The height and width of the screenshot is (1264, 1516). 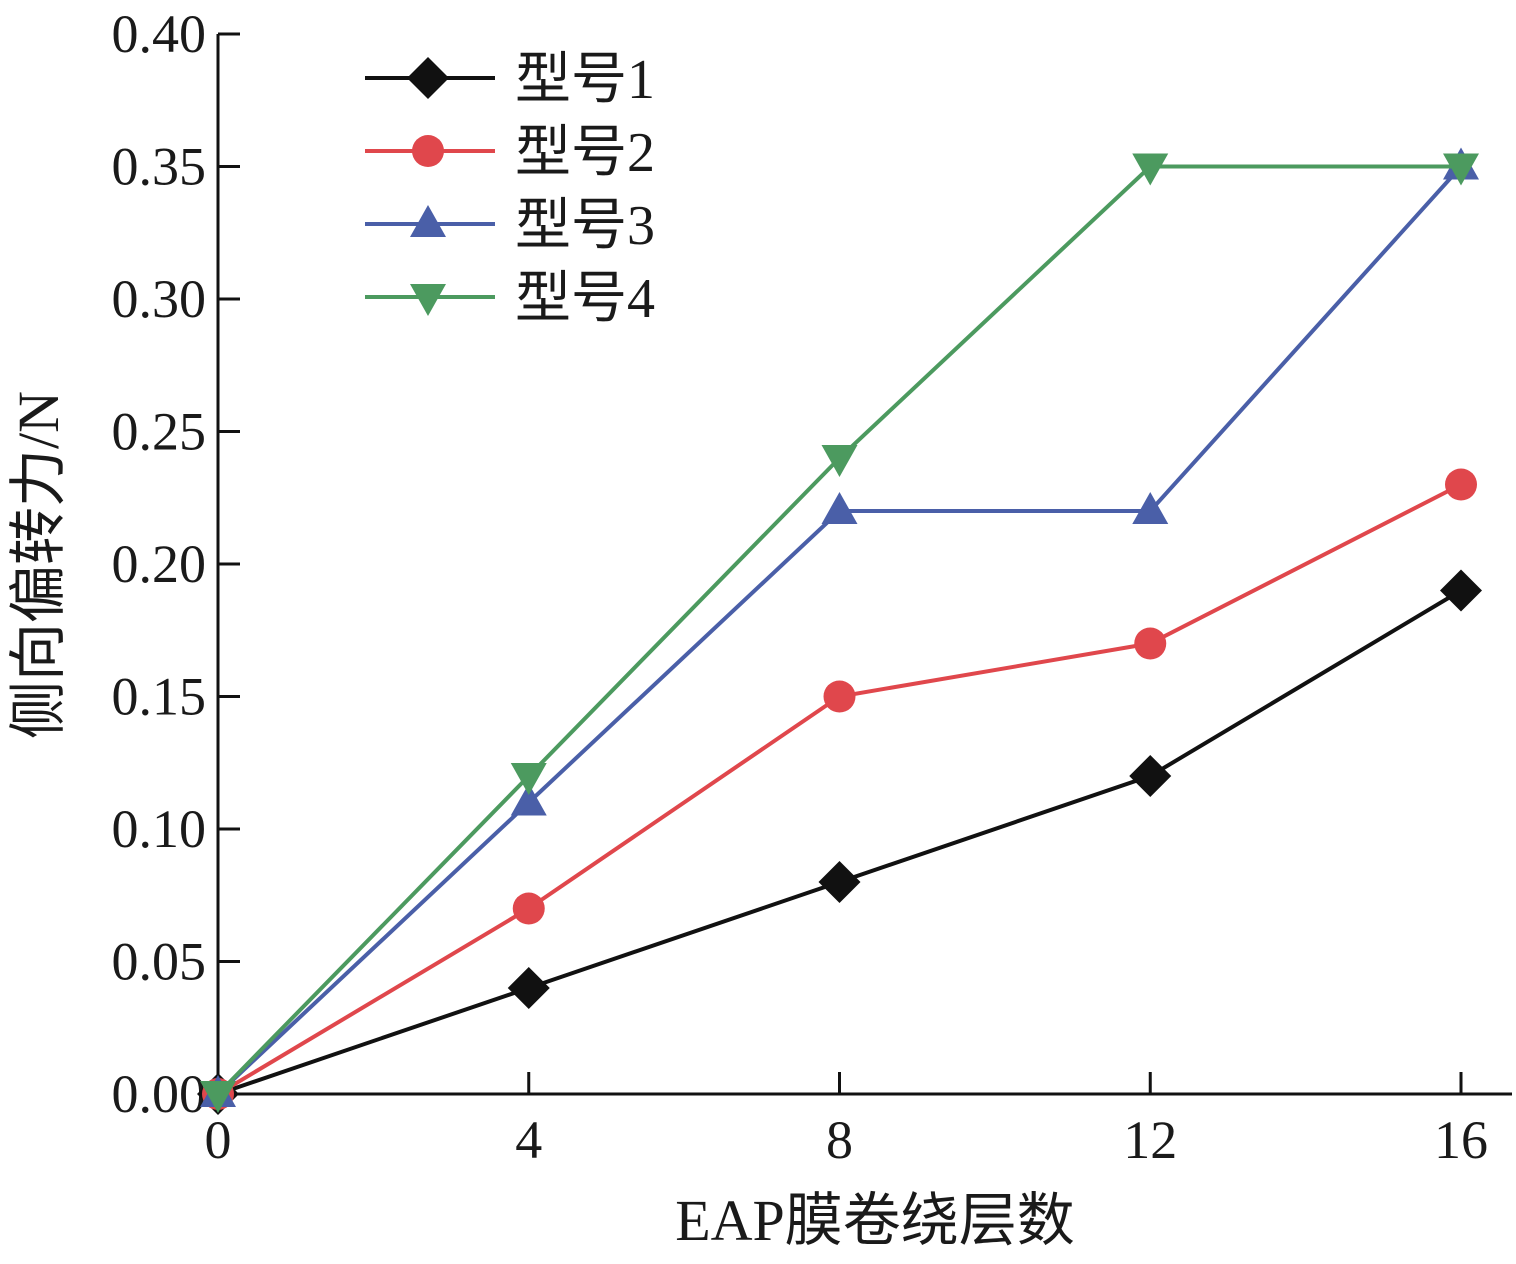 What do you see at coordinates (159, 829) in the screenshot?
I see `y-tick-label: 0.10` at bounding box center [159, 829].